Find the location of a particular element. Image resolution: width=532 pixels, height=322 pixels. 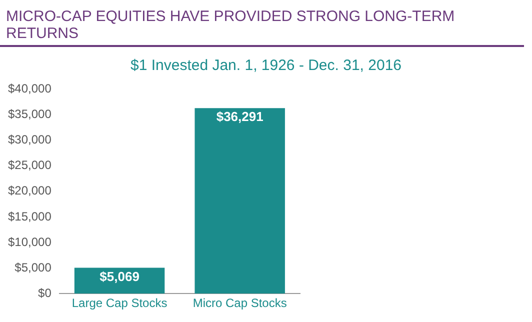

y-tick-label: $35,000 is located at coordinates (30, 114).